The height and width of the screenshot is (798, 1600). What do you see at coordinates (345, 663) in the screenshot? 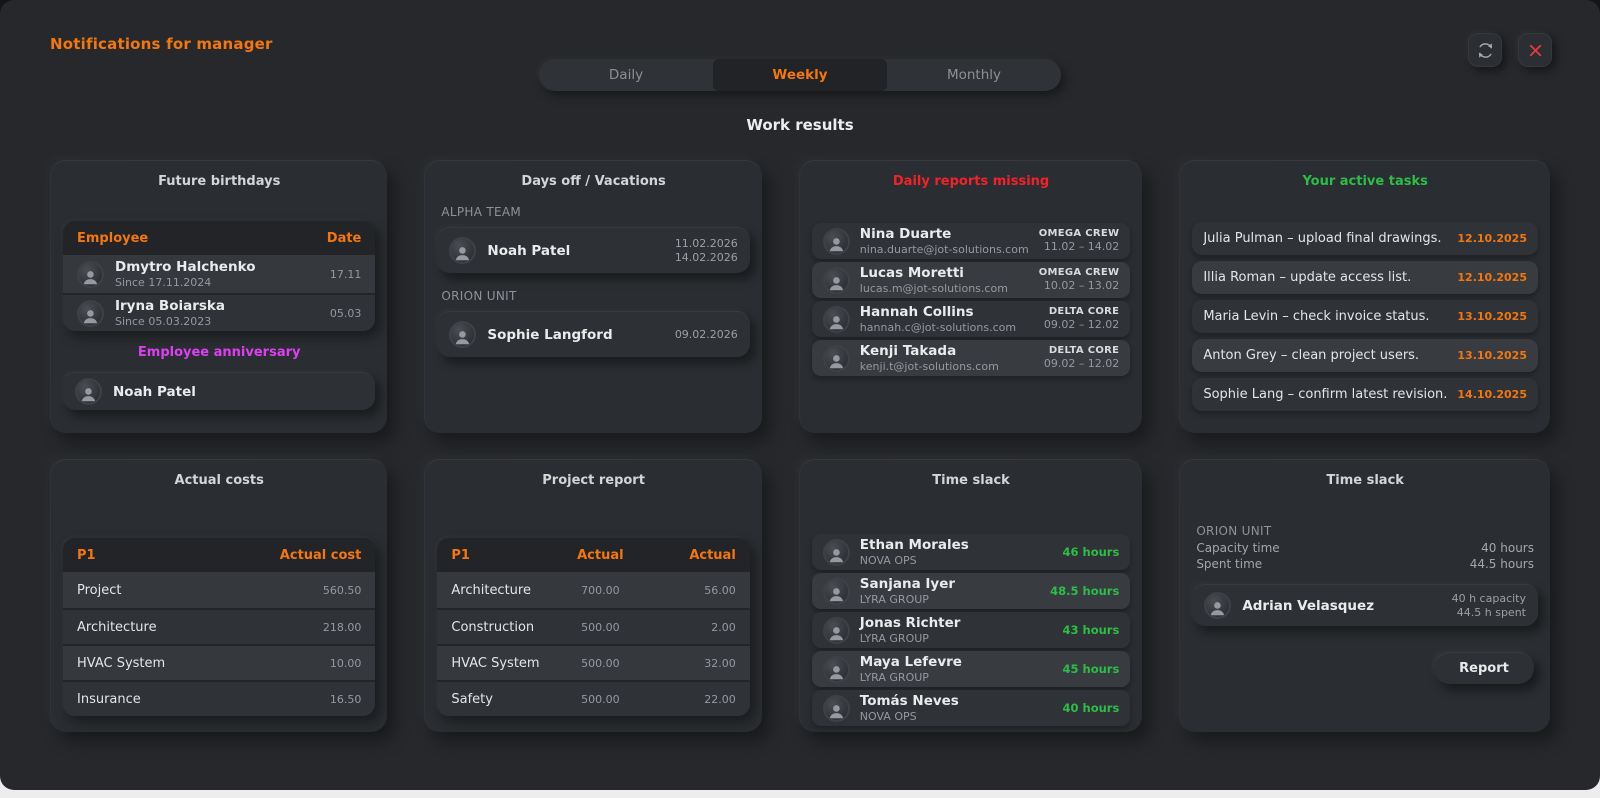
I see `cost-value: 10.00` at bounding box center [345, 663].